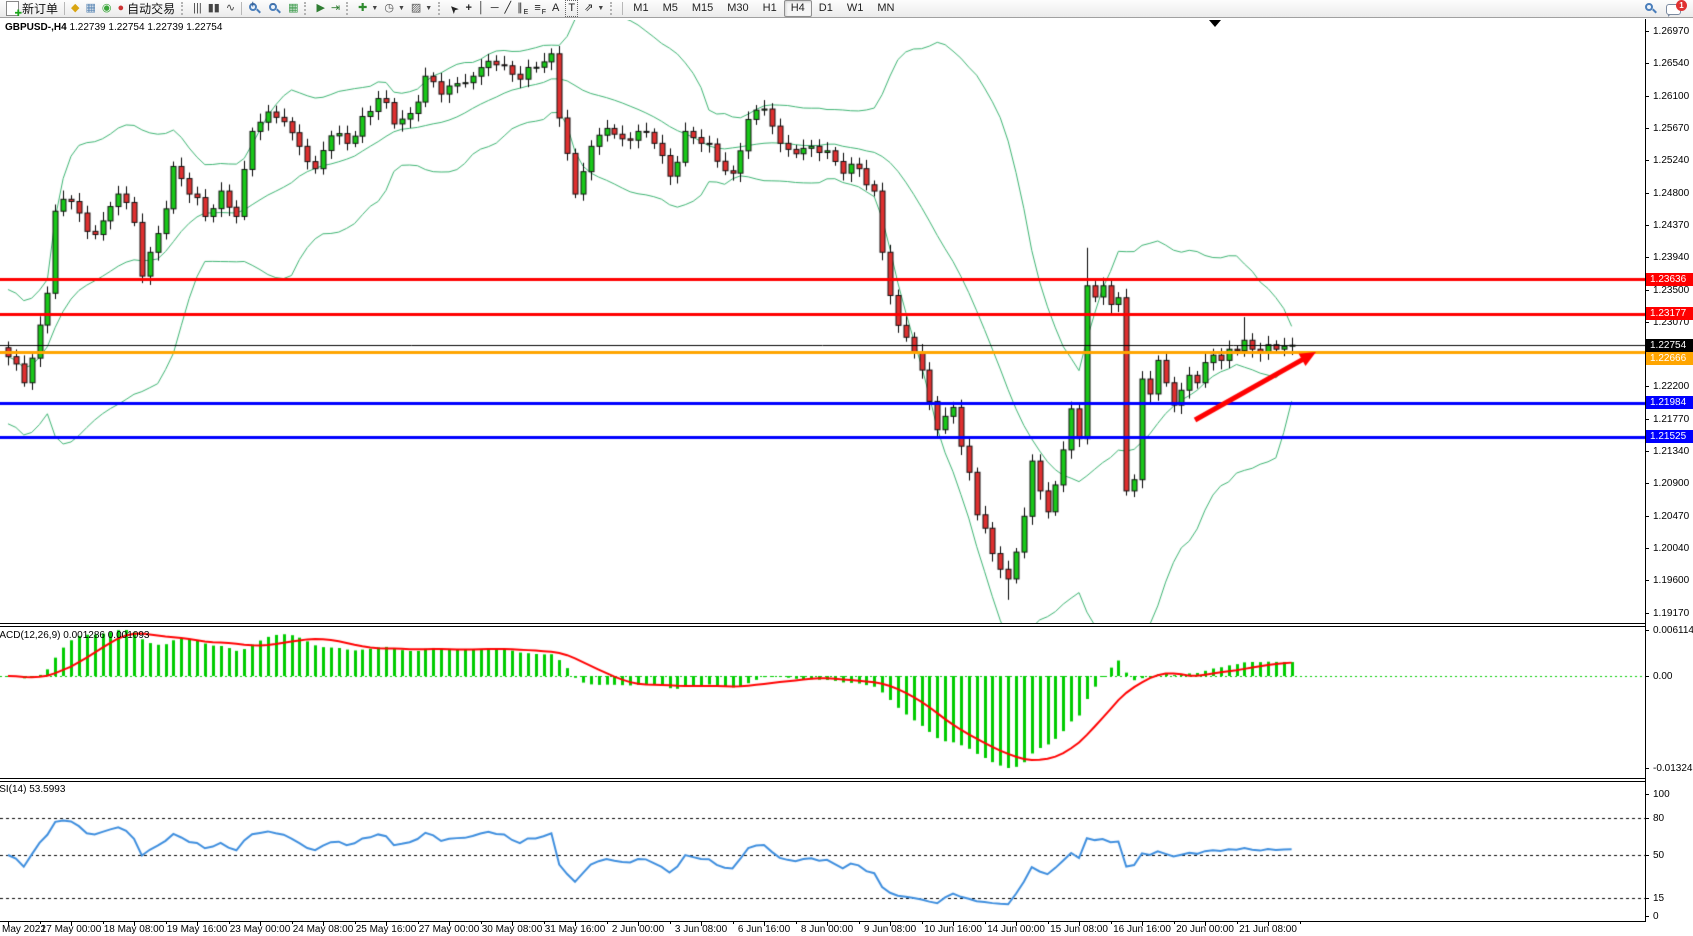  Describe the element at coordinates (1671, 96) in the screenshot. I see `price-tick-label: 1.26100` at that location.